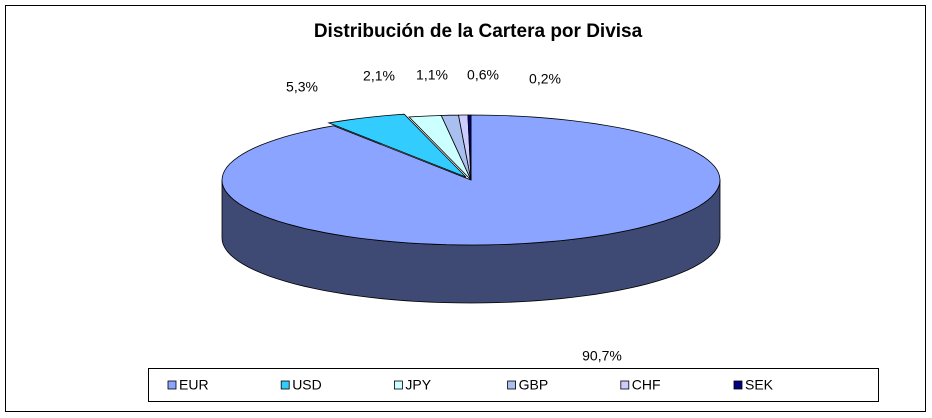 This screenshot has width=932, height=418. I want to click on legend-label: GBP, so click(534, 385).